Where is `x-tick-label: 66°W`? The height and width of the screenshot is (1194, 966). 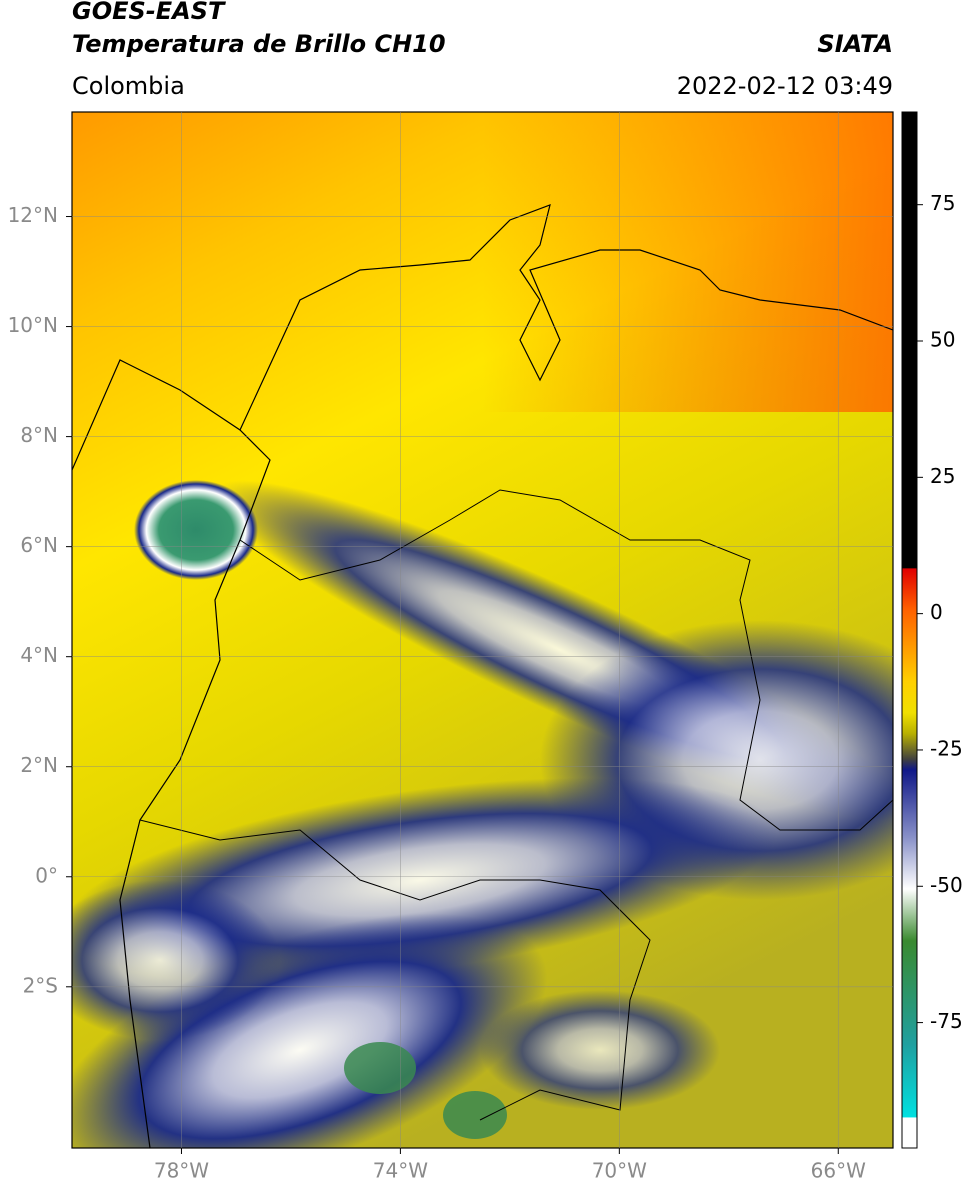
x-tick-label: 66°W is located at coordinates (838, 1171).